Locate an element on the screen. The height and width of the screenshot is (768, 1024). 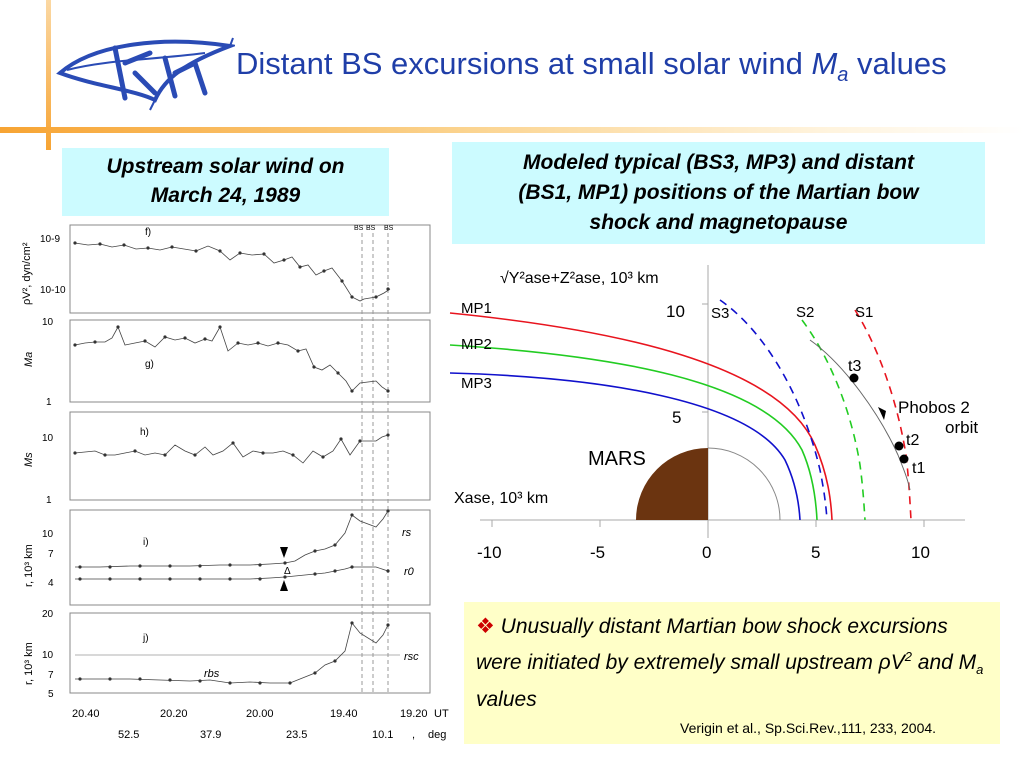
t1-point is located at coordinates (904, 459).